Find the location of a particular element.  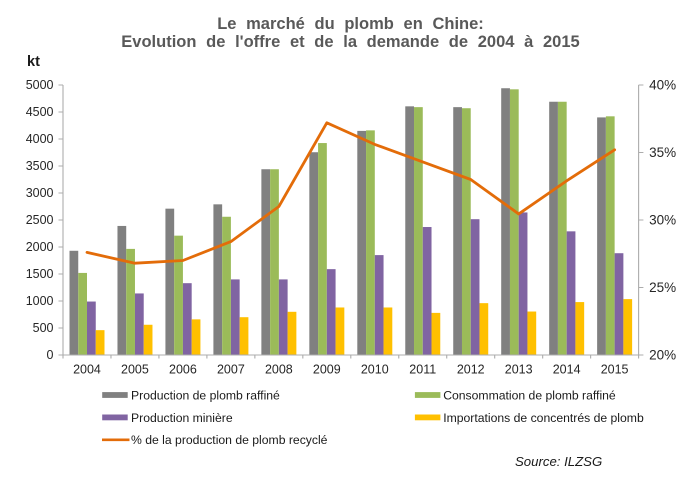

svg-text: 0 is located at coordinates (50, 355).